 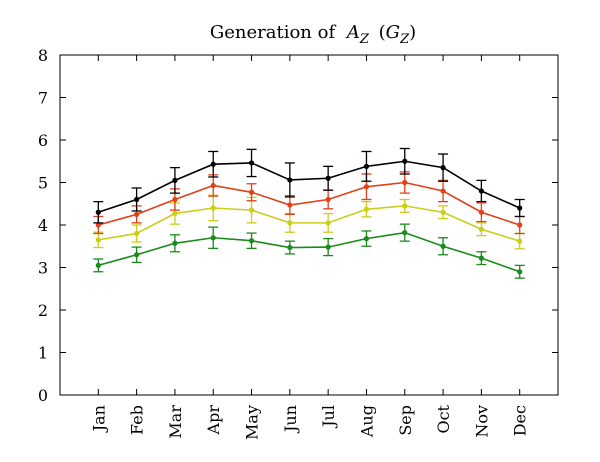 I want to click on x-tick-label: May, so click(x=252, y=422).